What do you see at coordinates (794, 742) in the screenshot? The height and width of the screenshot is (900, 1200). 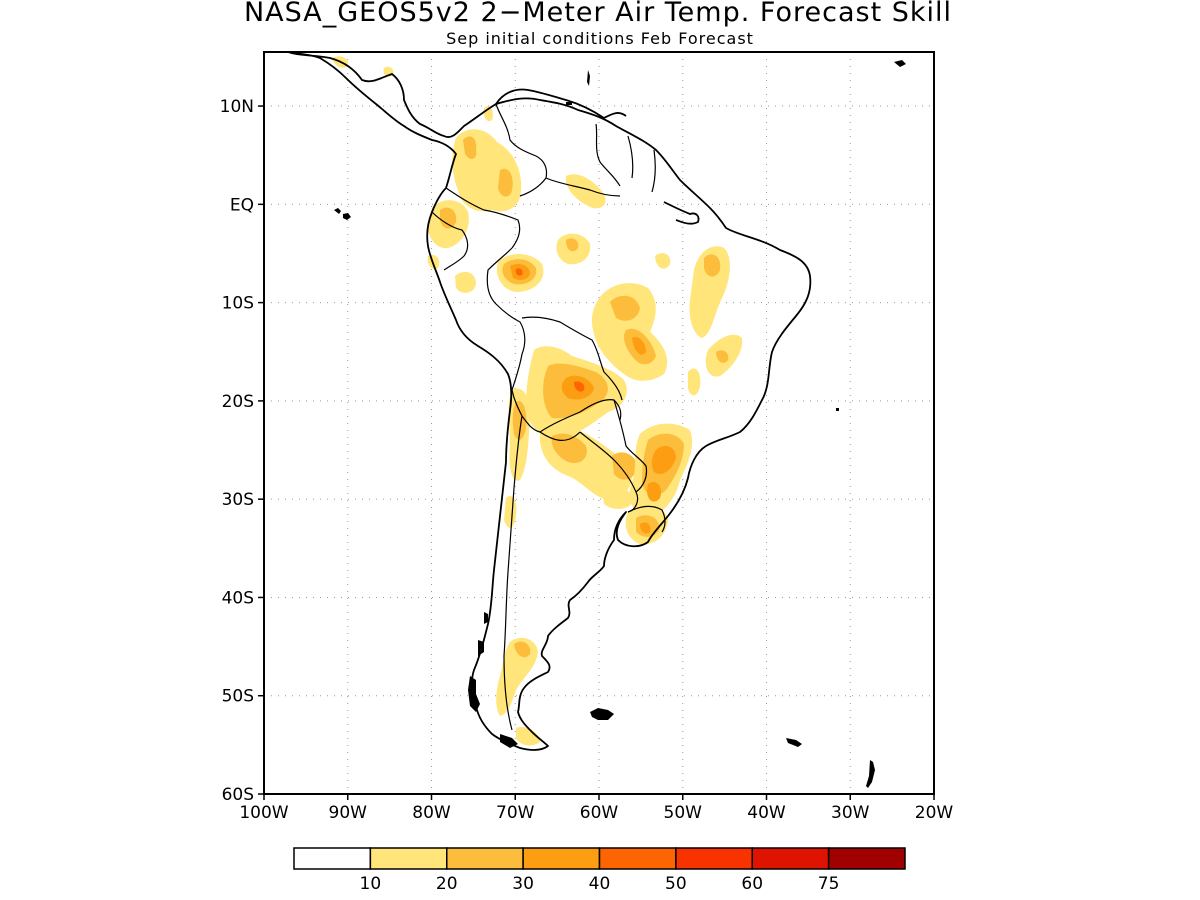 I see `south-georgia-island` at bounding box center [794, 742].